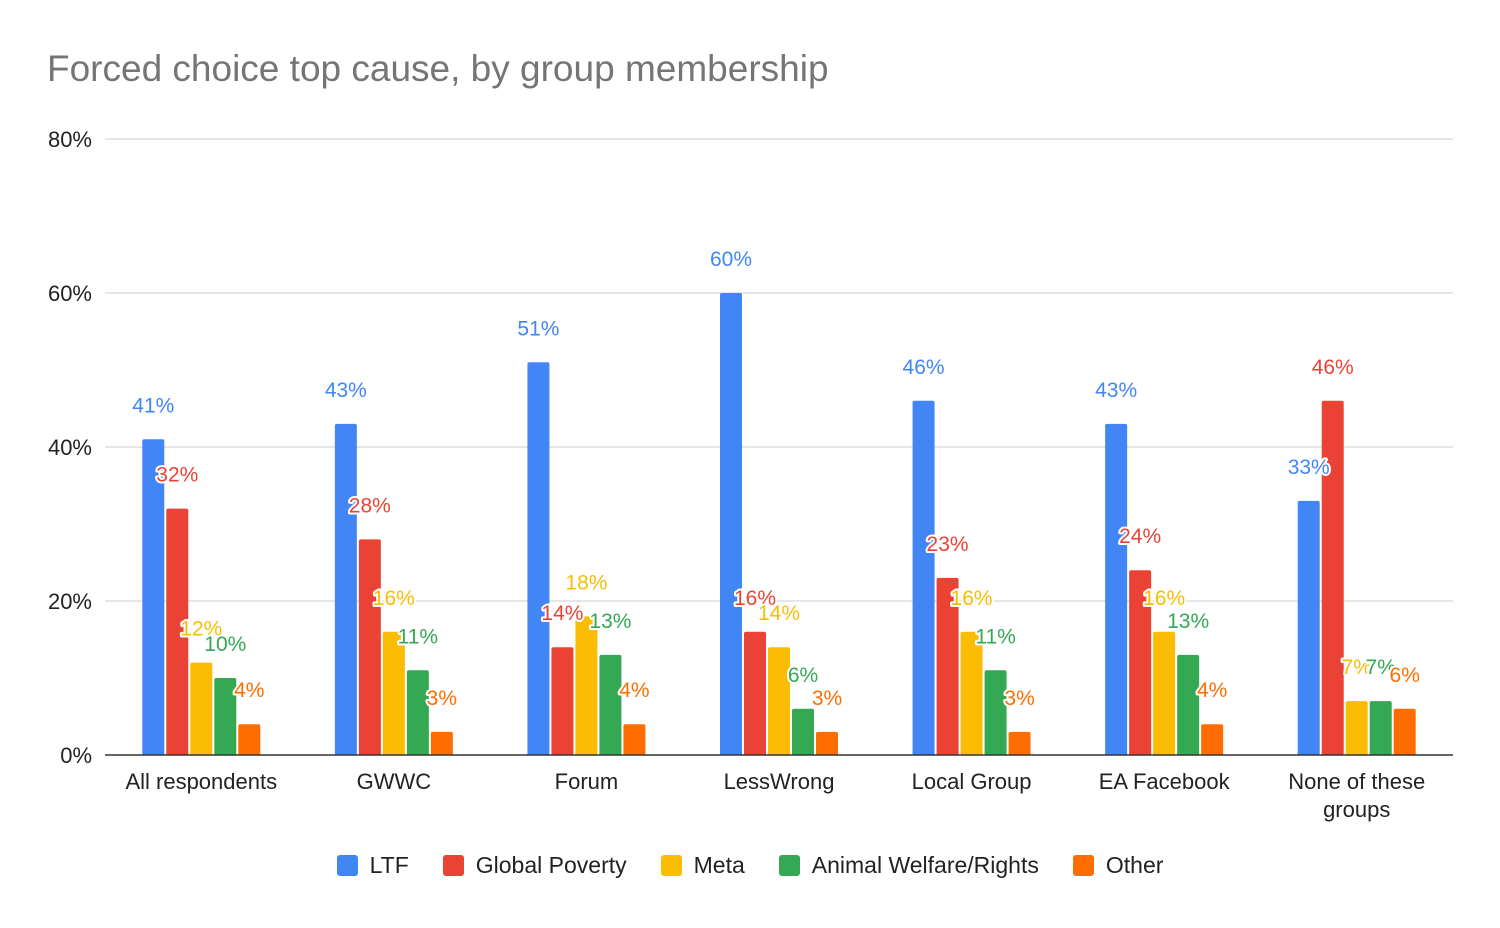 This screenshot has height=928, width=1500. Describe the element at coordinates (370, 505) in the screenshot. I see `data-label: 28%` at that location.